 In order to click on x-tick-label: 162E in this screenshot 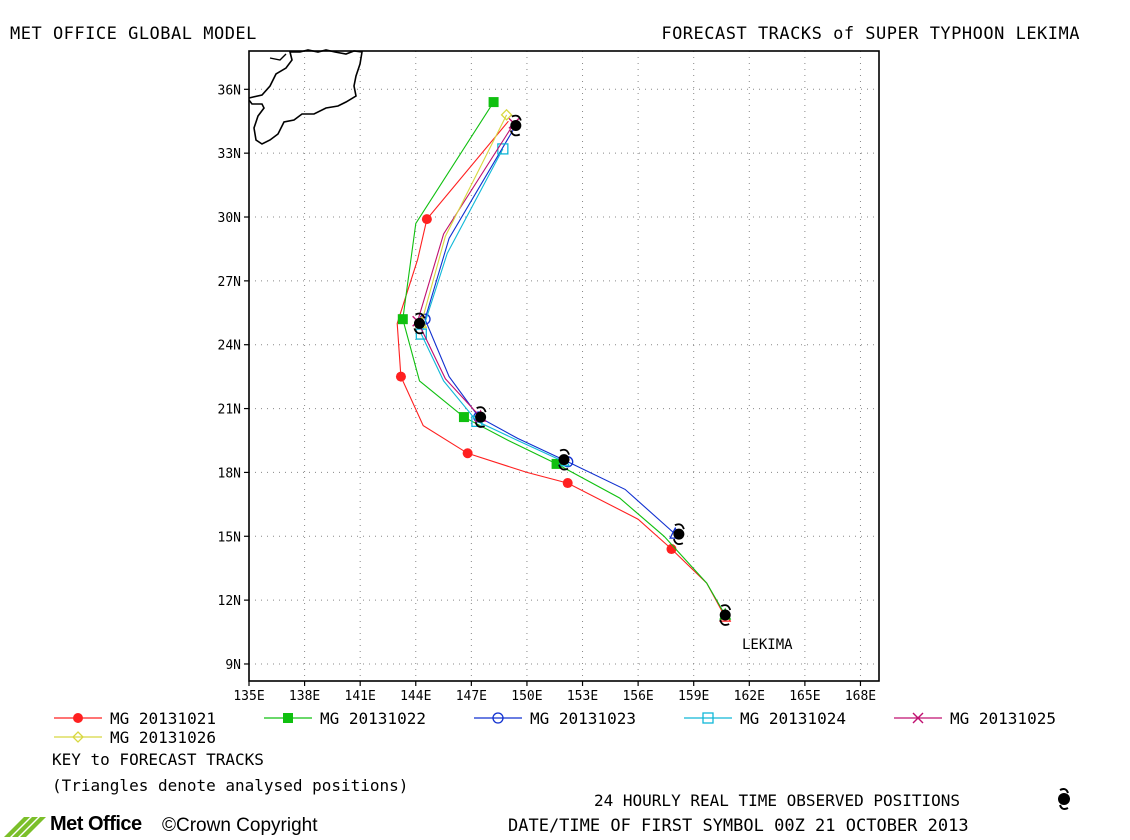, I will do `click(749, 694)`.